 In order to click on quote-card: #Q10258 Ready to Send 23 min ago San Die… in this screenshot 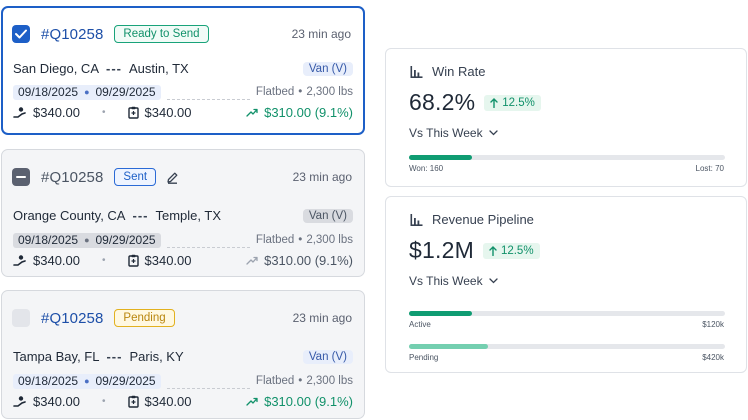, I will do `click(183, 70)`.